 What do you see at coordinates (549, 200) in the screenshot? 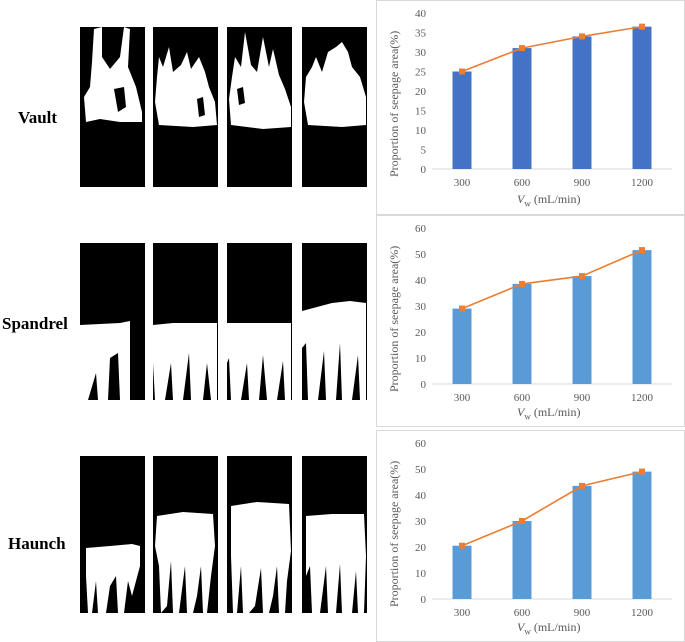
I see `vault-chart-xlabel: Vw (mL/min)` at bounding box center [549, 200].